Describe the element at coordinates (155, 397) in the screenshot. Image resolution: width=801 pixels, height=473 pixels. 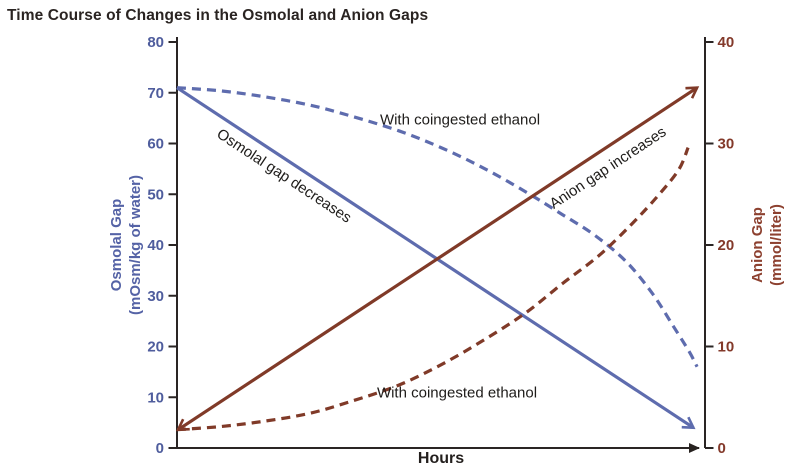
I see `left-axis-tick-label: 10` at that location.